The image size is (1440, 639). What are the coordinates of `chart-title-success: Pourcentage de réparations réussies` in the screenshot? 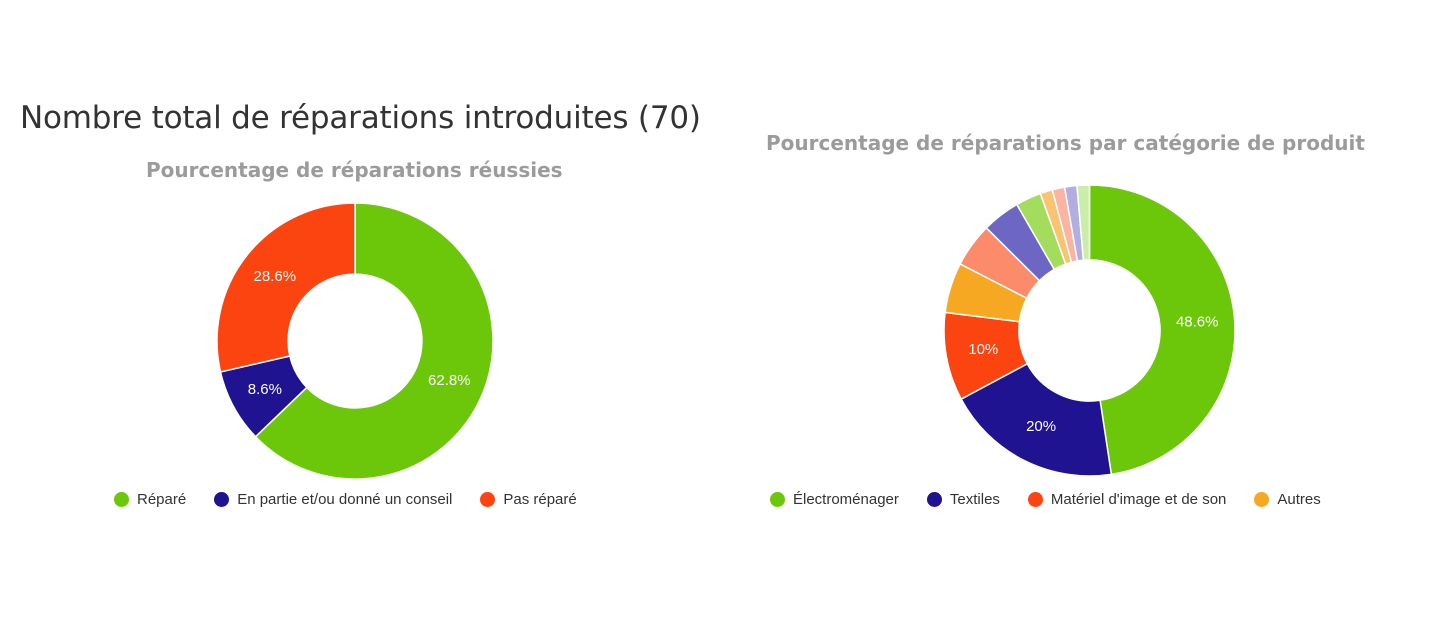 It's located at (354, 170).